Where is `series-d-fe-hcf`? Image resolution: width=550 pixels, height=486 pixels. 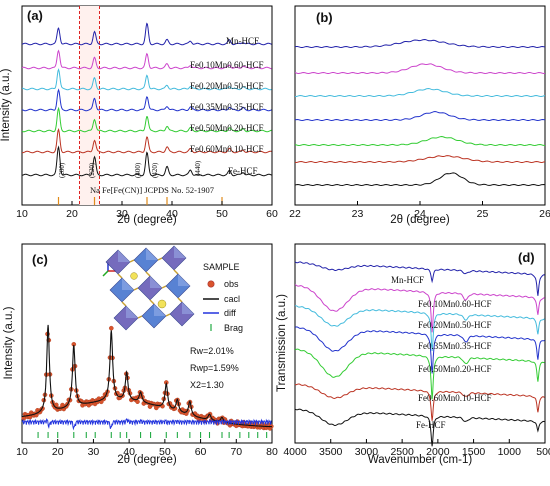 series-d-fe-hcf is located at coordinates (419, 427).